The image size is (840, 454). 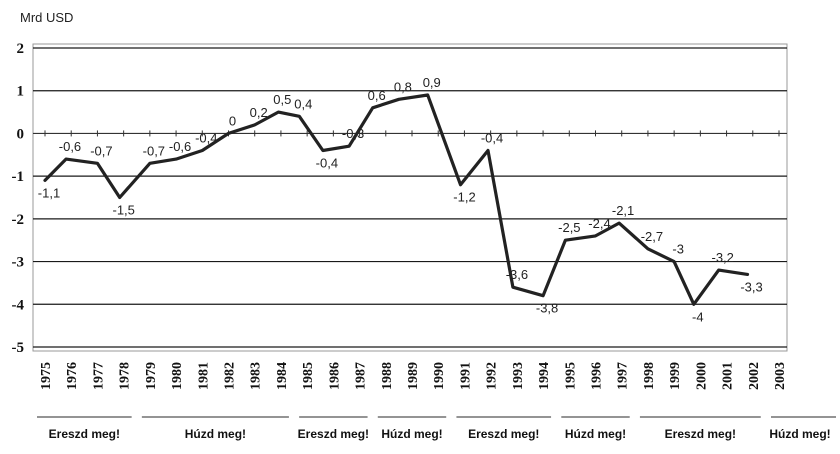 I want to click on x-tick-label: 1981, so click(x=203, y=376).